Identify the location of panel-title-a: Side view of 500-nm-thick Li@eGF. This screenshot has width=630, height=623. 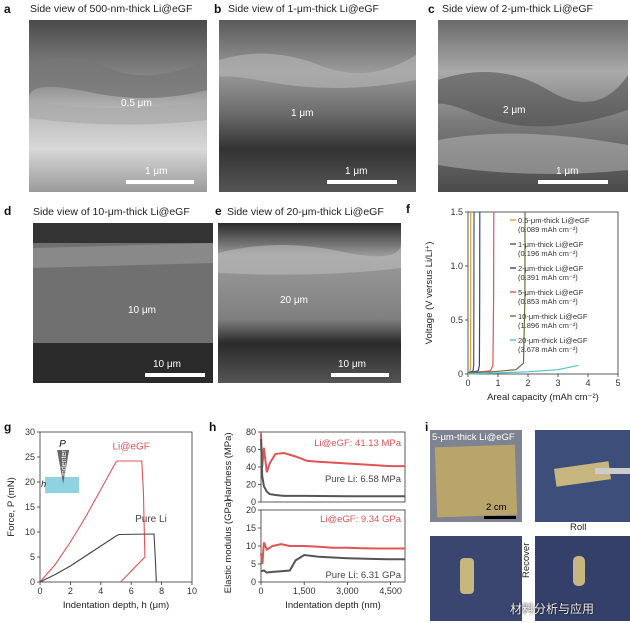
(111, 9).